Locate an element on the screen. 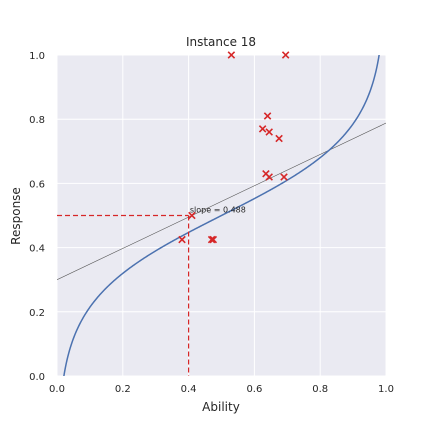  y-tick-label: 0.0 is located at coordinates (37, 377).